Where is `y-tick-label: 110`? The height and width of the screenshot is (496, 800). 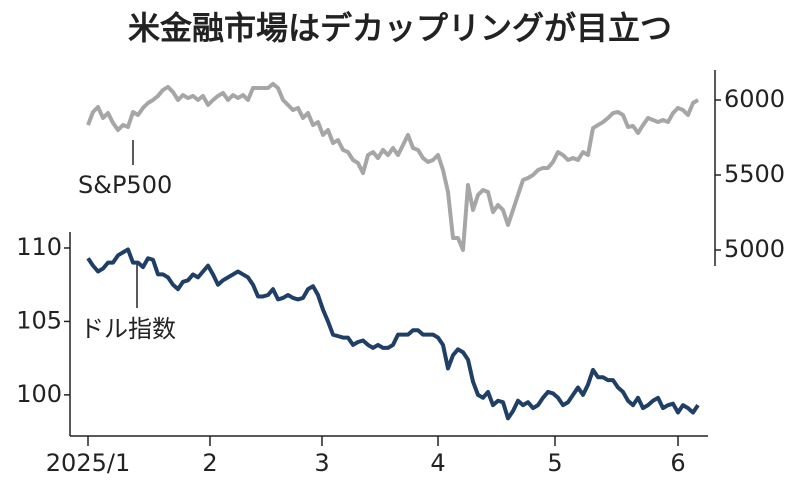 y-tick-label: 110 is located at coordinates (39, 247).